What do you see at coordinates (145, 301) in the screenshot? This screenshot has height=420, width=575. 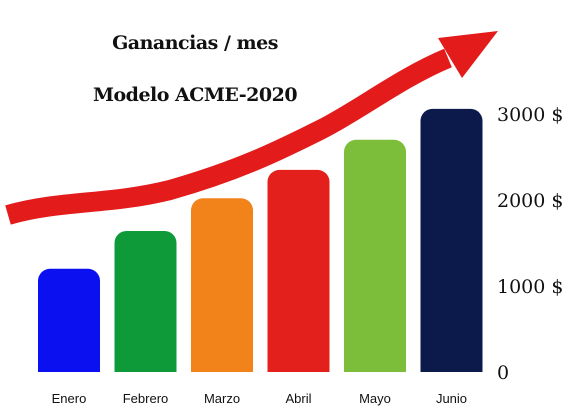 I see `bar-febrero` at bounding box center [145, 301].